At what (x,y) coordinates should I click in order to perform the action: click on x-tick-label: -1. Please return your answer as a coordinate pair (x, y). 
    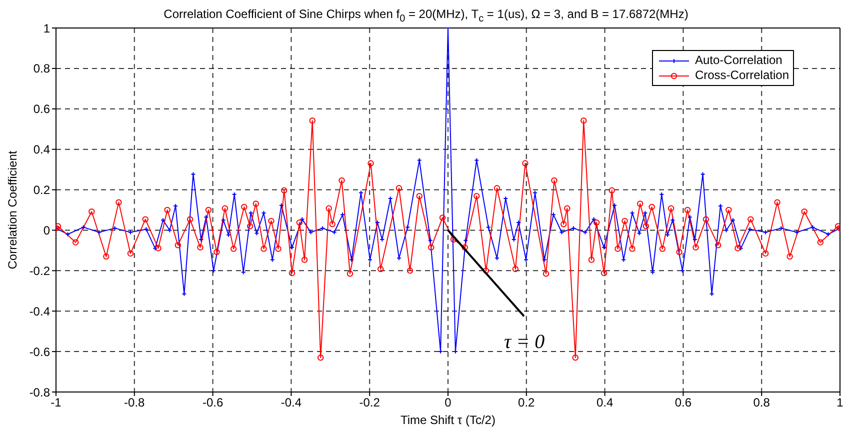
    Looking at the image, I should click on (56, 403).